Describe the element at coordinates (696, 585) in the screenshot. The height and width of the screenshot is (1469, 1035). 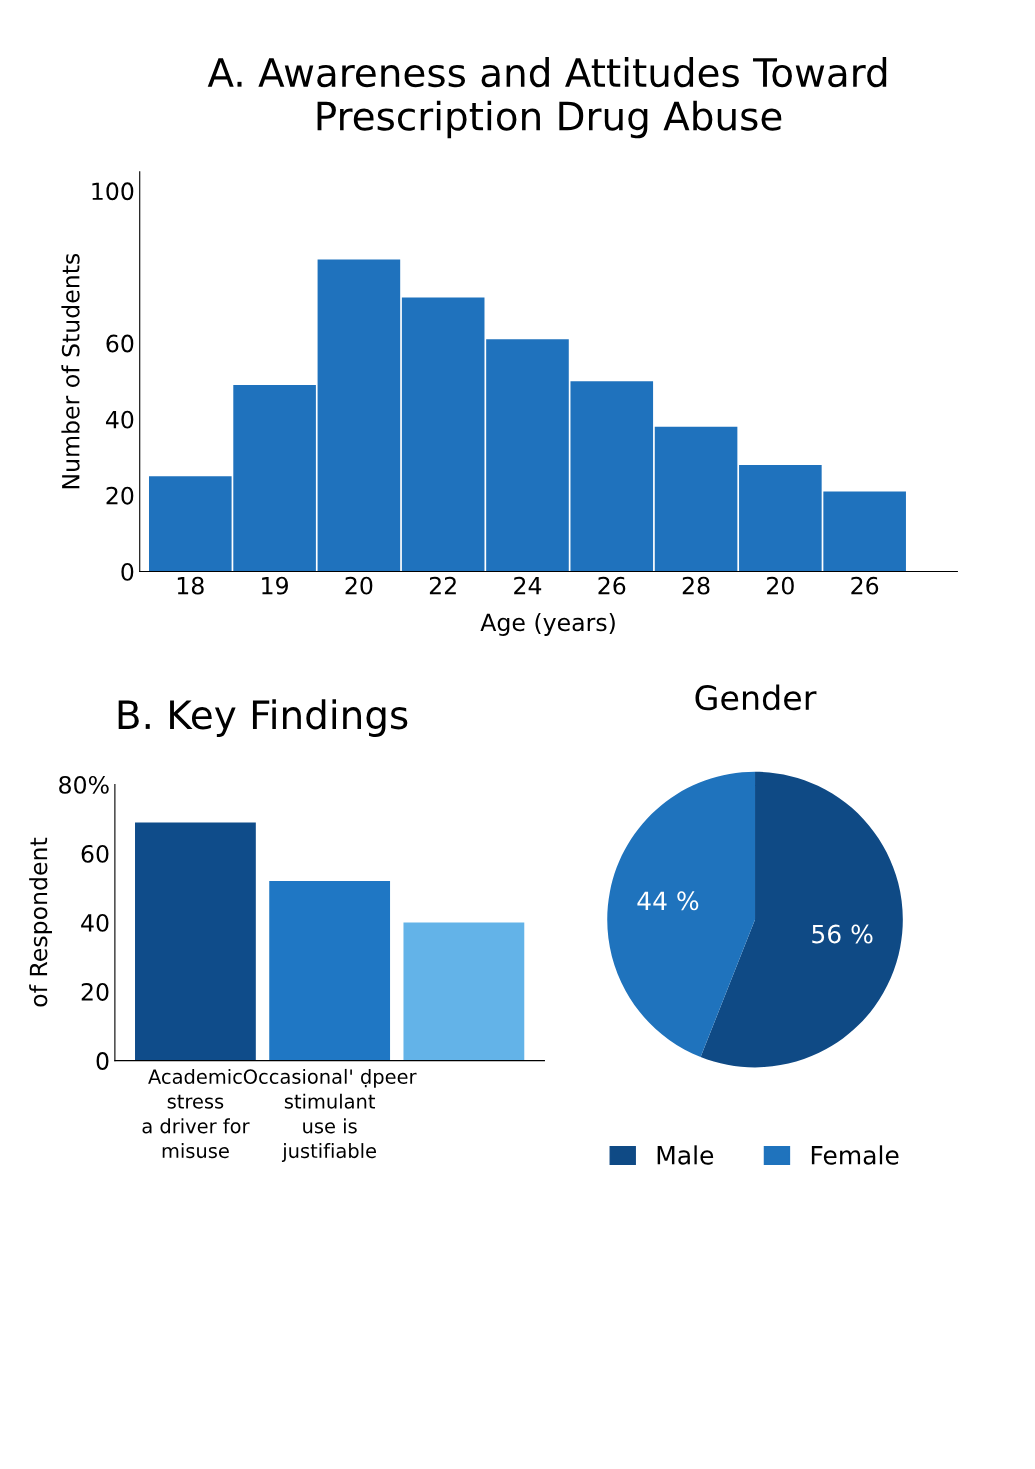
I see `x-tick-label: 28` at that location.